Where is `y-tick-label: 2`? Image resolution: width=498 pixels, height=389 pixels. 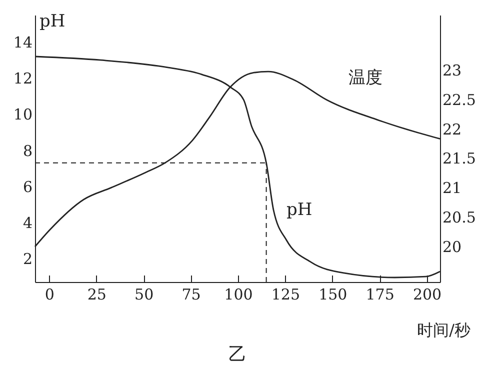
y-tick-label: 2 is located at coordinates (27, 259).